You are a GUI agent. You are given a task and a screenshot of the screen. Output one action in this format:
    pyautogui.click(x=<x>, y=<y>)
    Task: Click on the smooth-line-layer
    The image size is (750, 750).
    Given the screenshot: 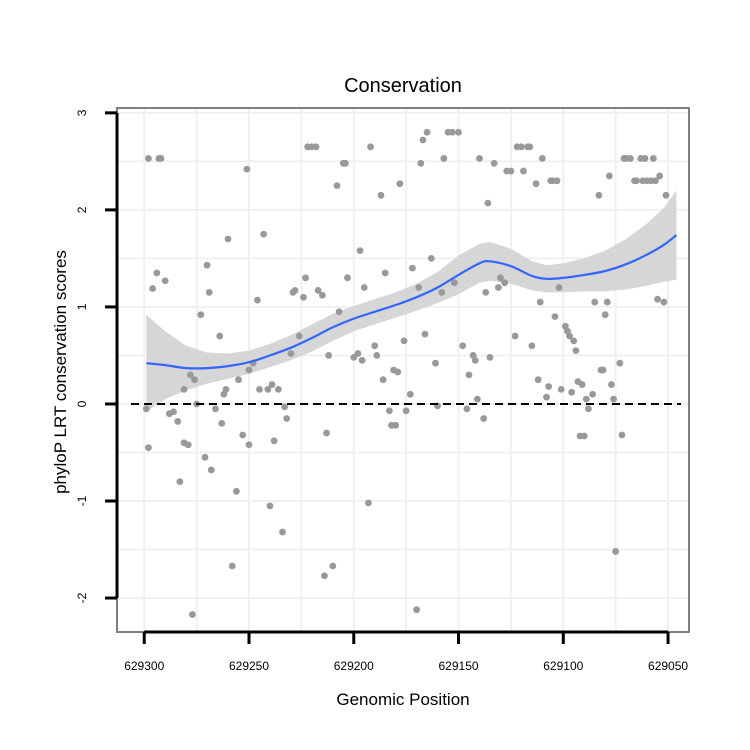 What is the action you would take?
    pyautogui.click(x=412, y=302)
    